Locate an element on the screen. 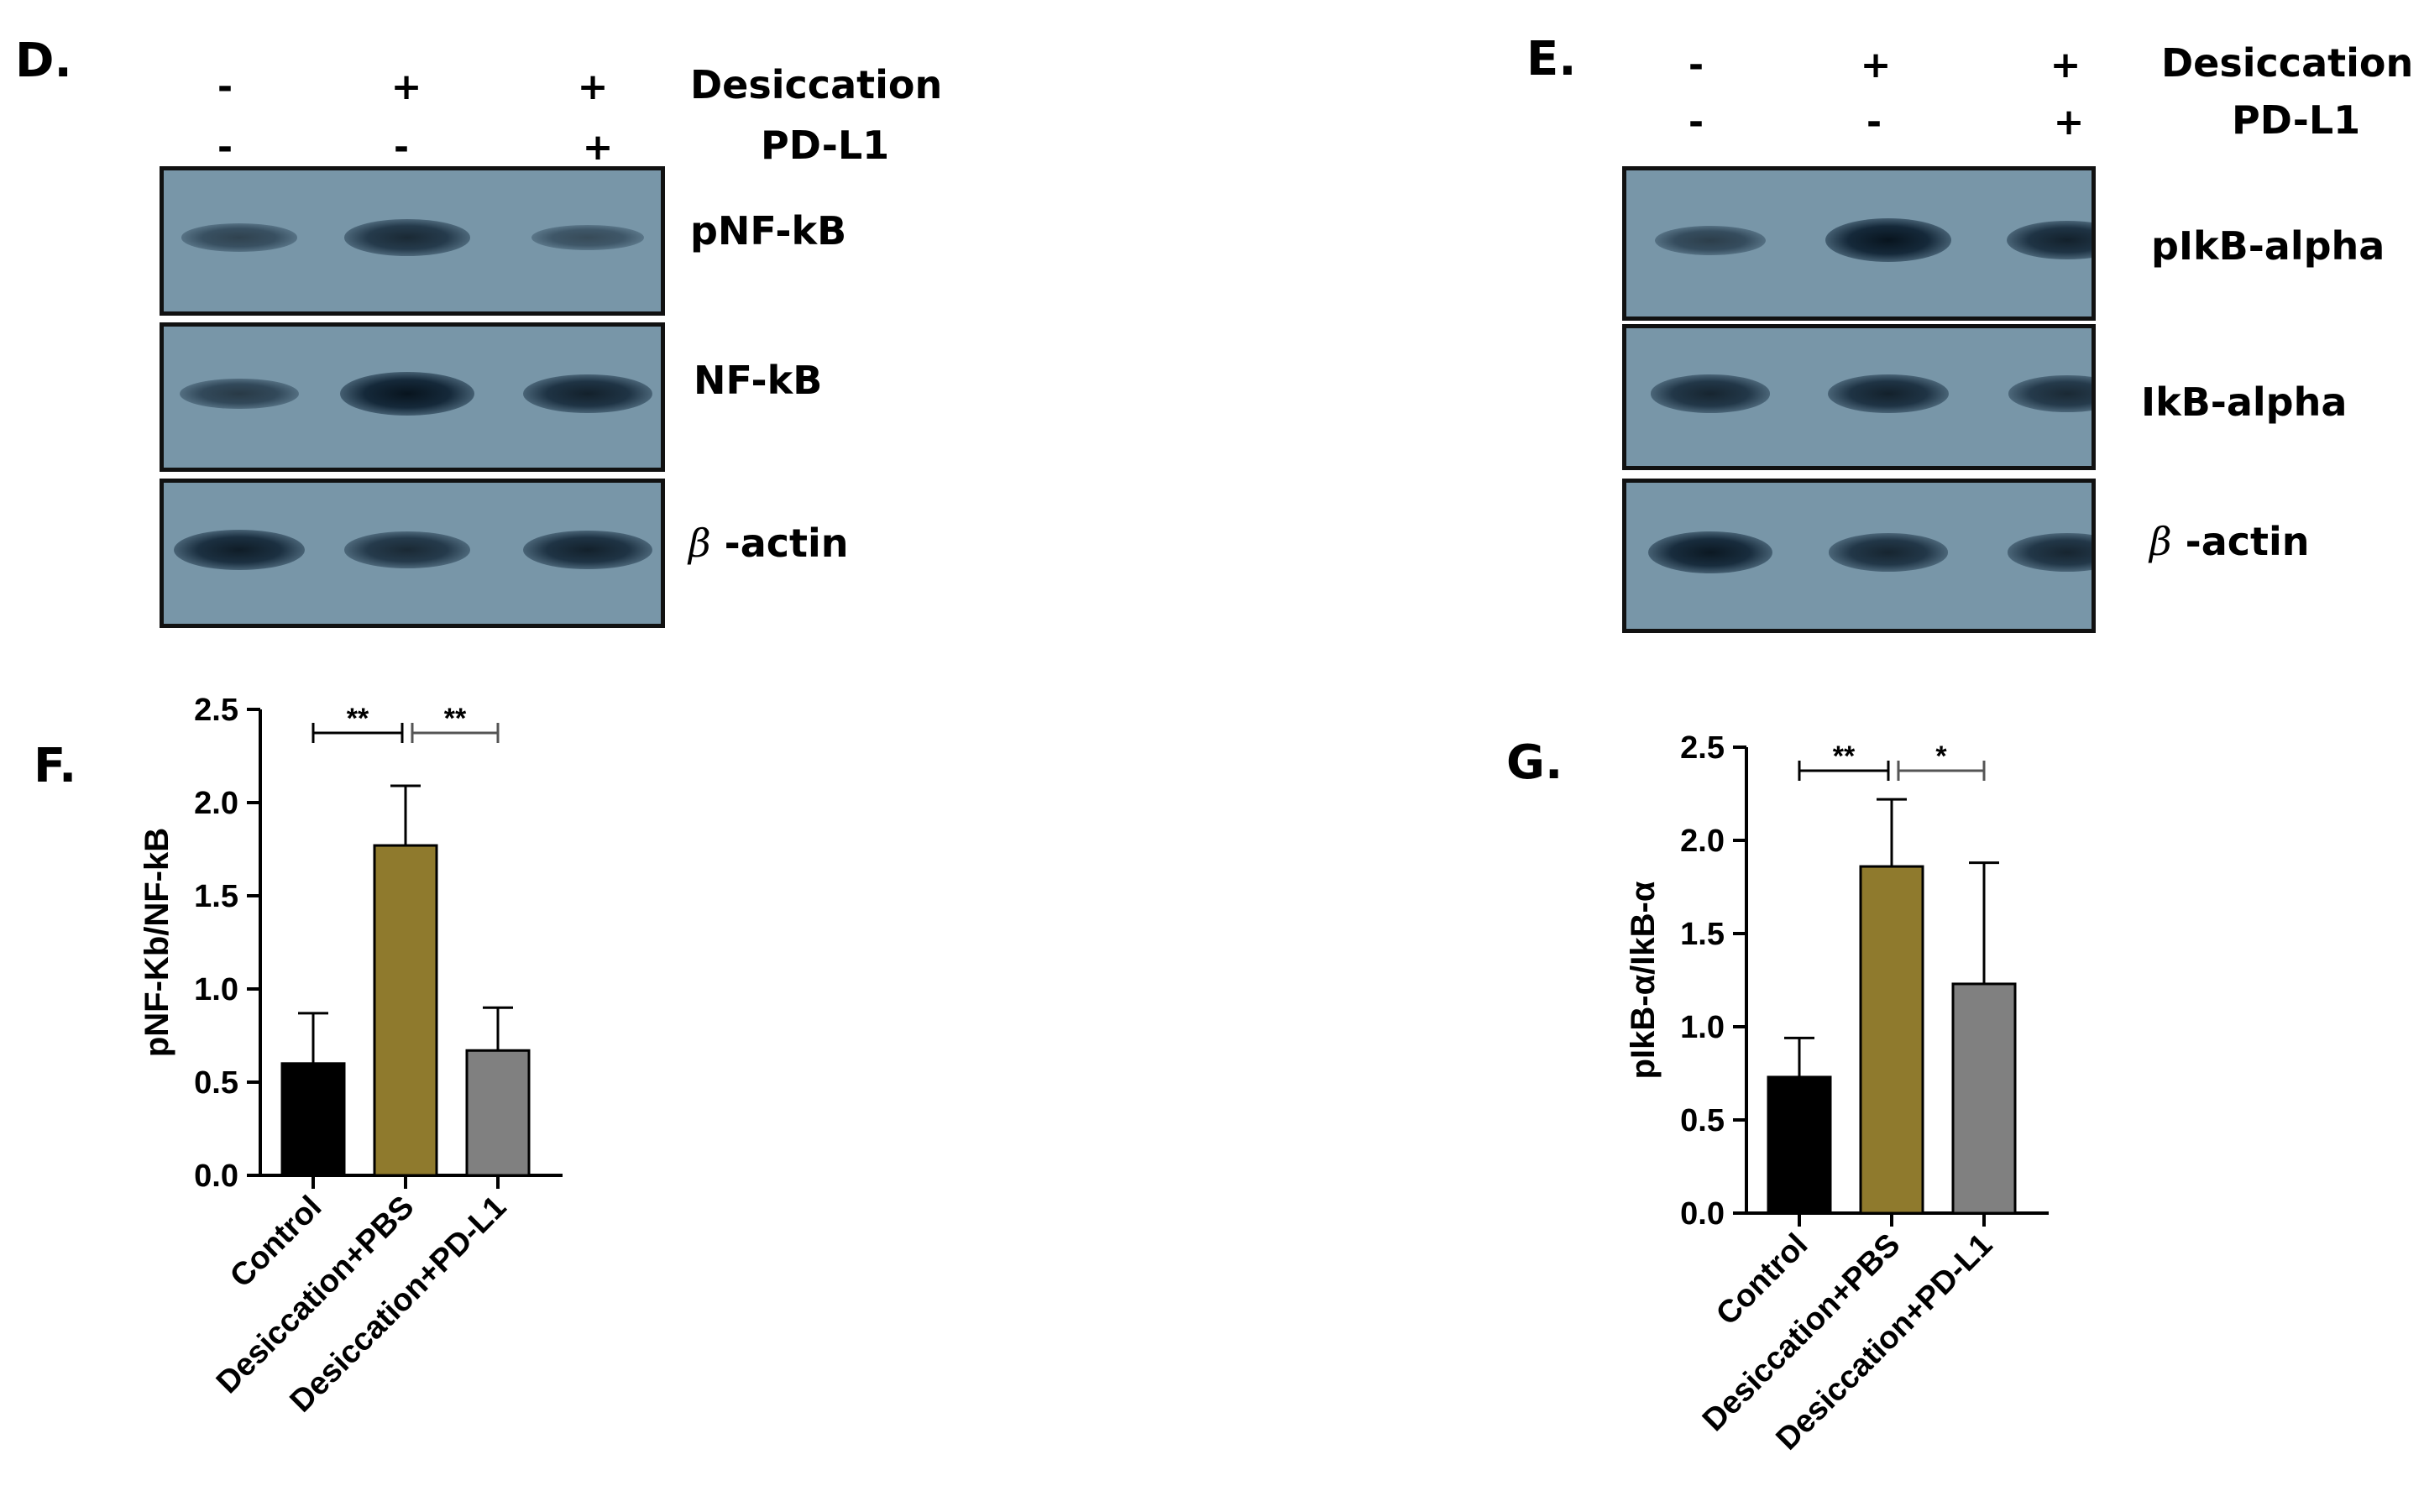  y-axis-label: pIkB-α/IkB-α is located at coordinates (1643, 980).